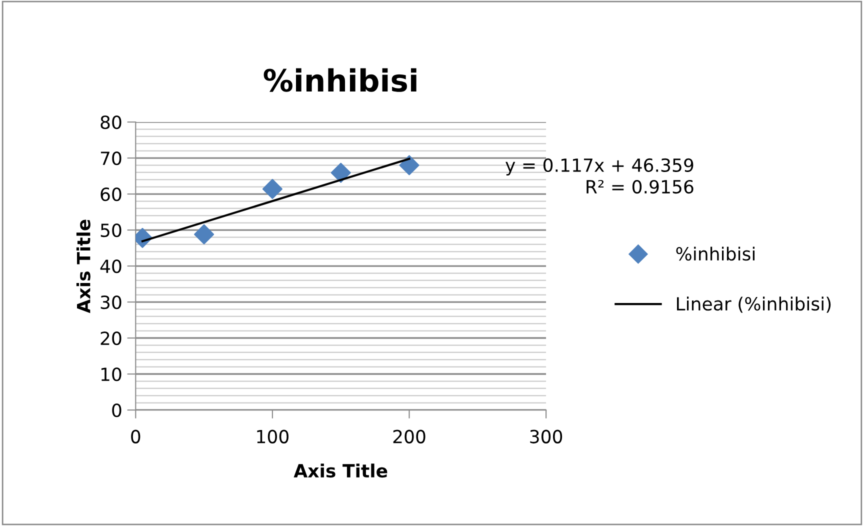 This screenshot has height=526, width=864. I want to click on y-tick-label: 30, so click(111, 302).